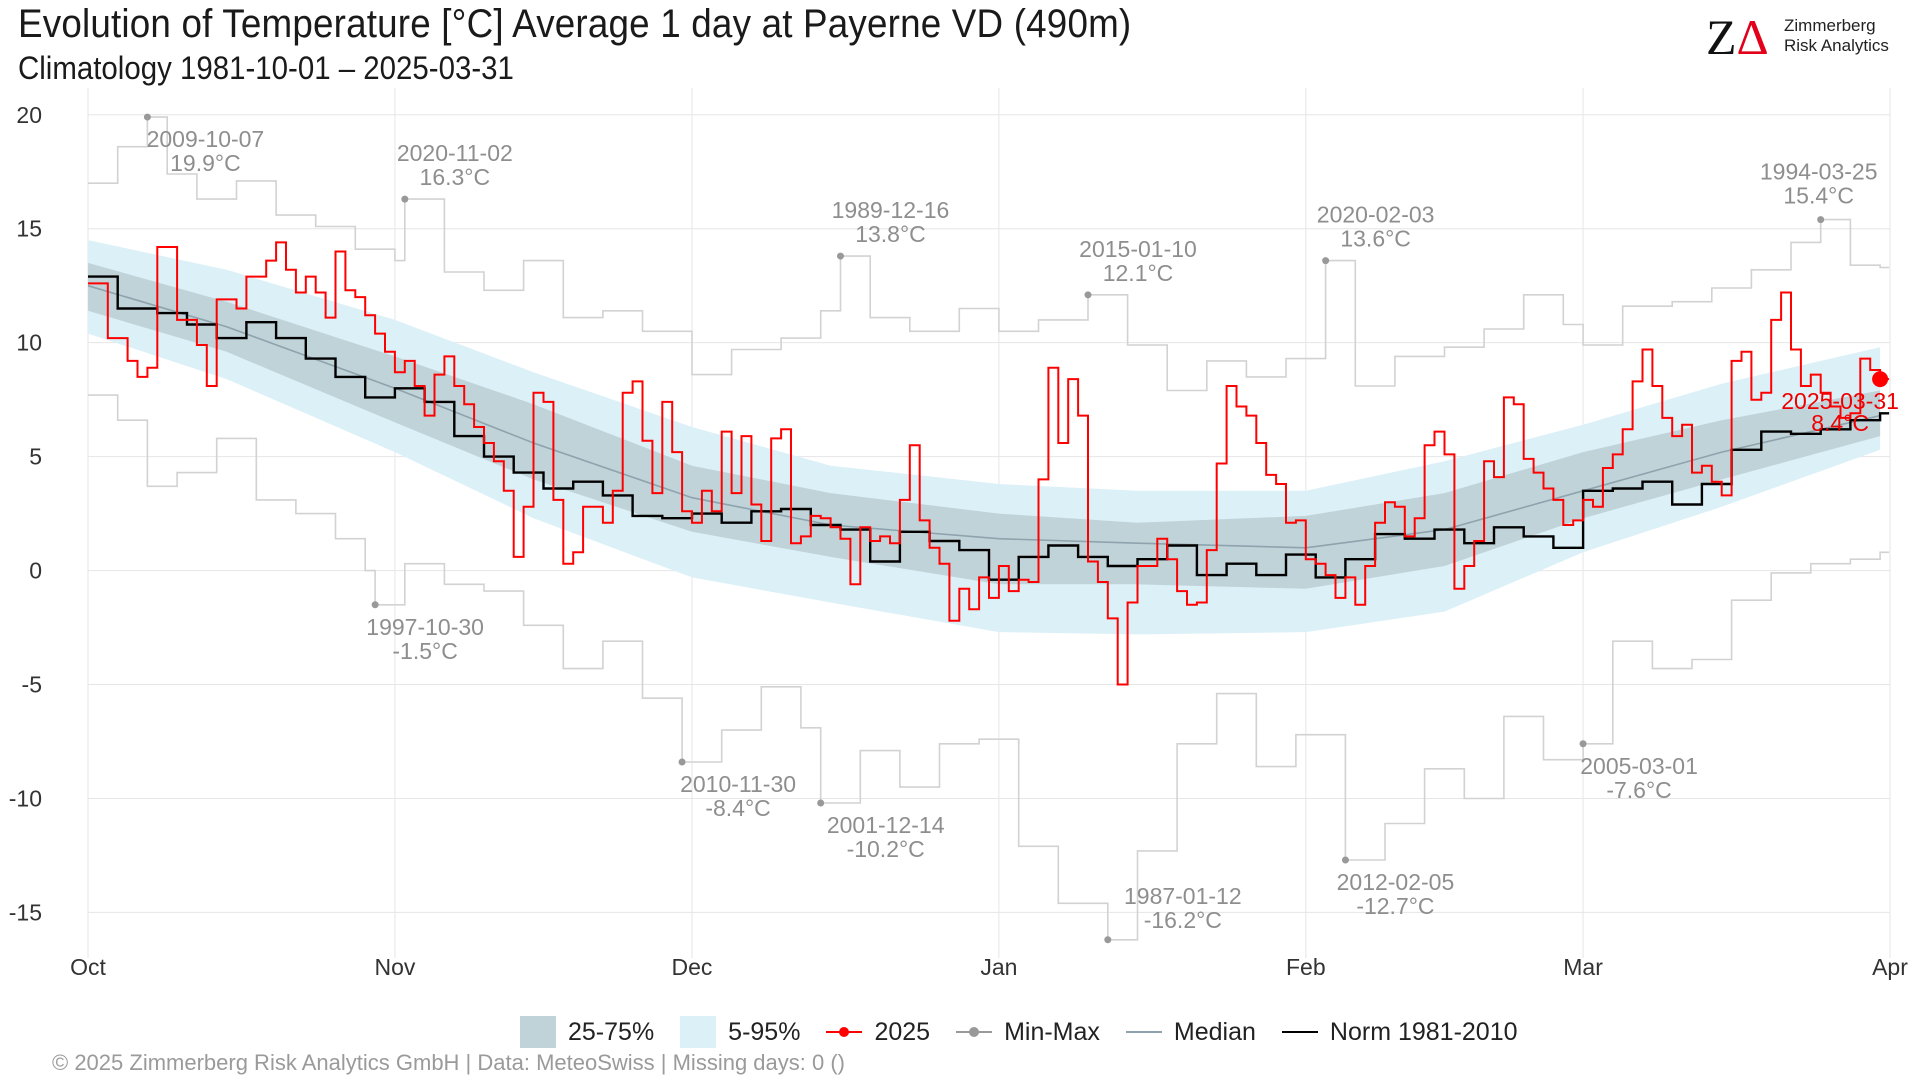  I want to click on legend-swatch-2025, so click(844, 1032).